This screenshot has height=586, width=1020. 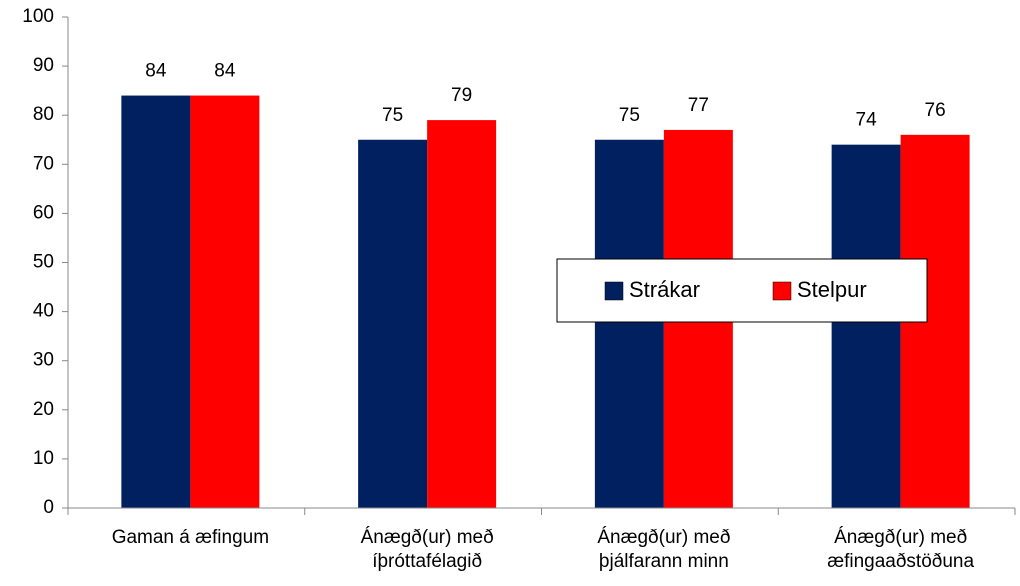 What do you see at coordinates (461, 95) in the screenshot?
I see `value-label: 79` at bounding box center [461, 95].